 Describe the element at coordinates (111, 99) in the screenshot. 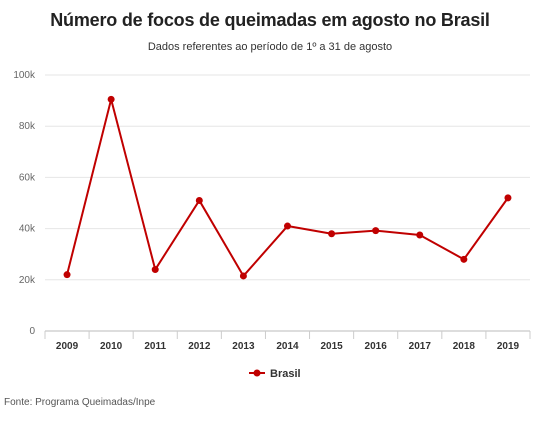

I see `data-point-2010` at that location.